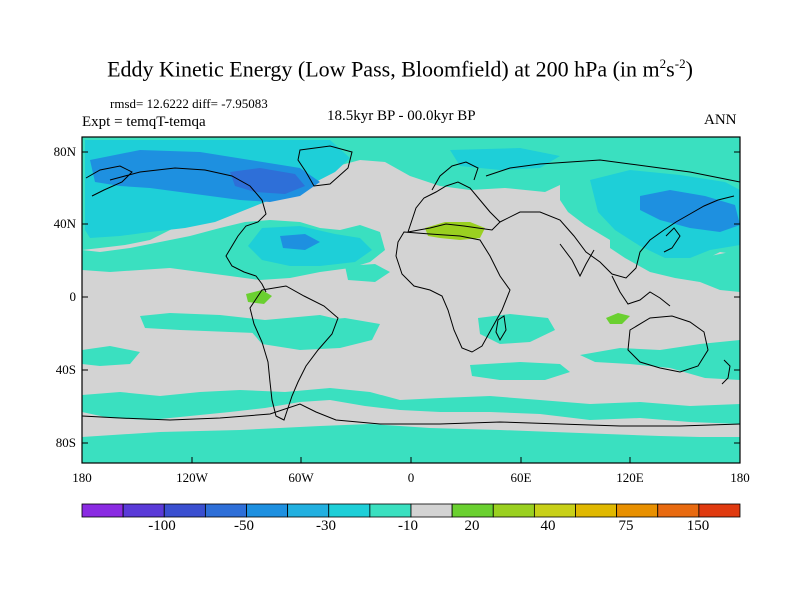 Image resolution: width=800 pixels, height=600 pixels. I want to click on lat-tick-40n: 40N, so click(64, 223).